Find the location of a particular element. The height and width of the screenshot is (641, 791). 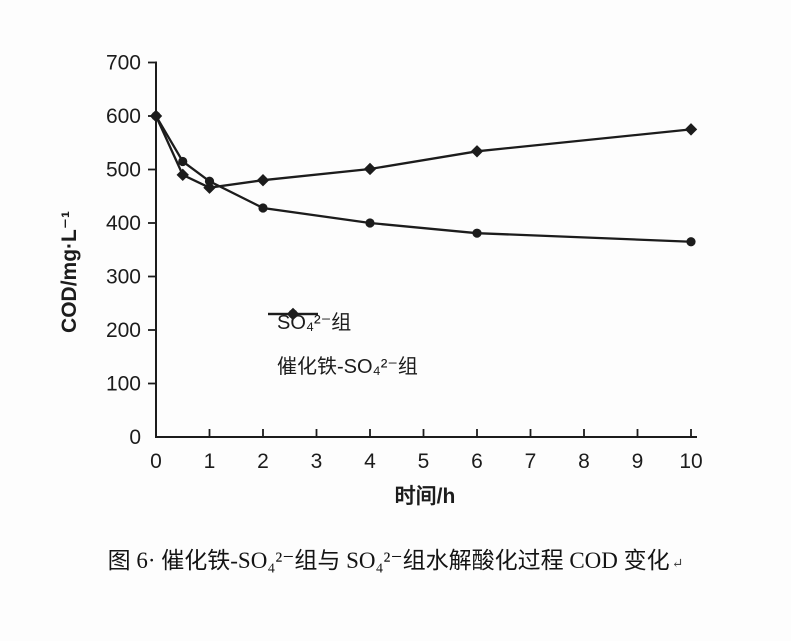

y-tick-label: 100 is located at coordinates (123, 384).